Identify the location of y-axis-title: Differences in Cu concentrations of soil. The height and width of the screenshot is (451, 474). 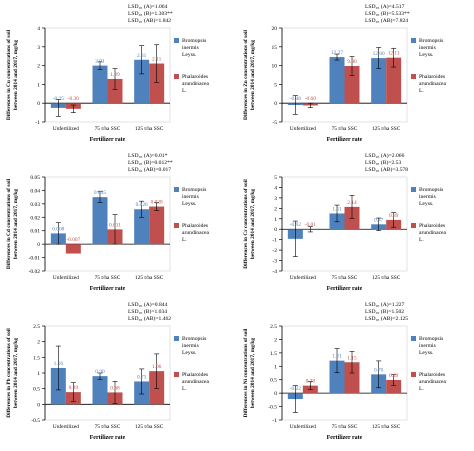
(9, 74).